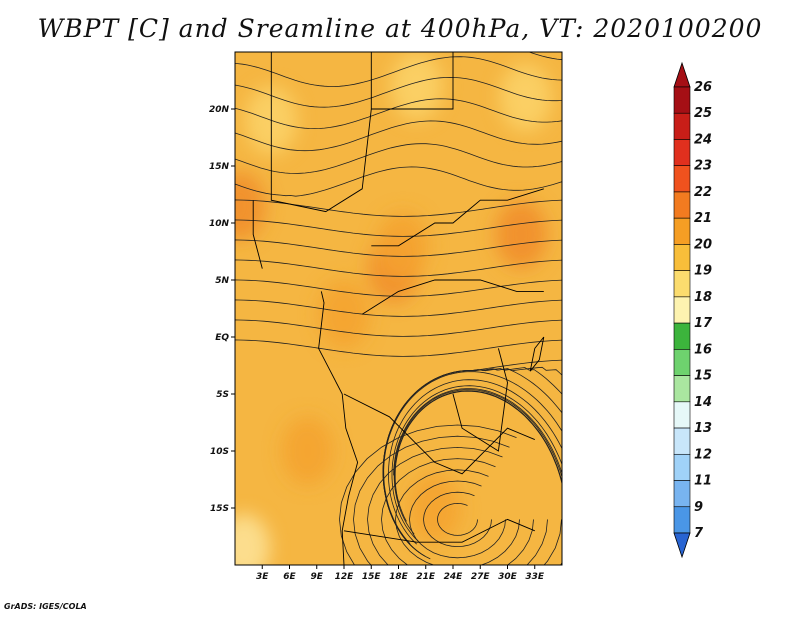  I want to click on lat-tick-label: 10S, so click(219, 452).